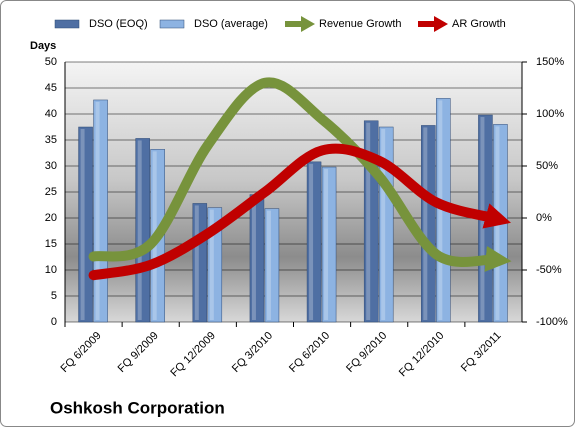 The image size is (575, 427). I want to click on y2-tick-label: 50%, so click(547, 166).